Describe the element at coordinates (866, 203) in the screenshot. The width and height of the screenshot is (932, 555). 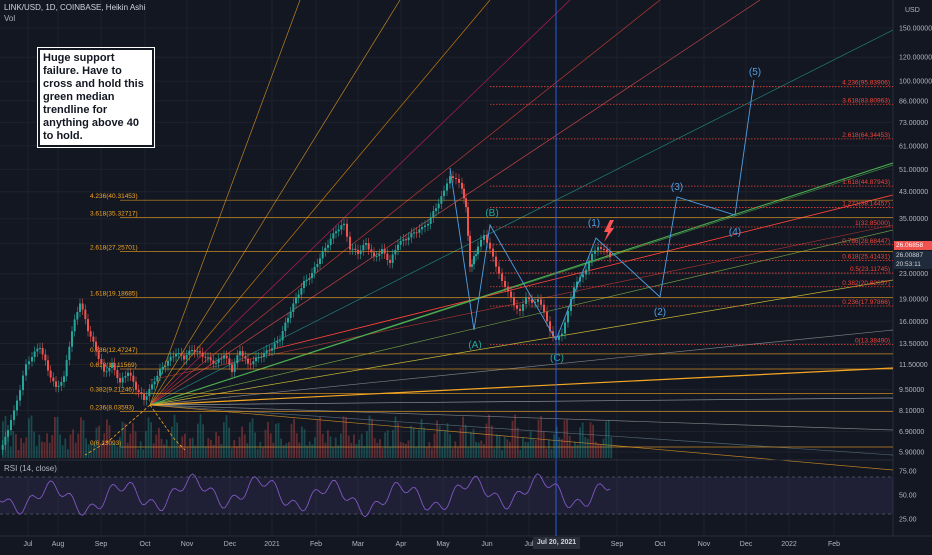
I see `fib-new-label: 1.272(38.14457)` at that location.